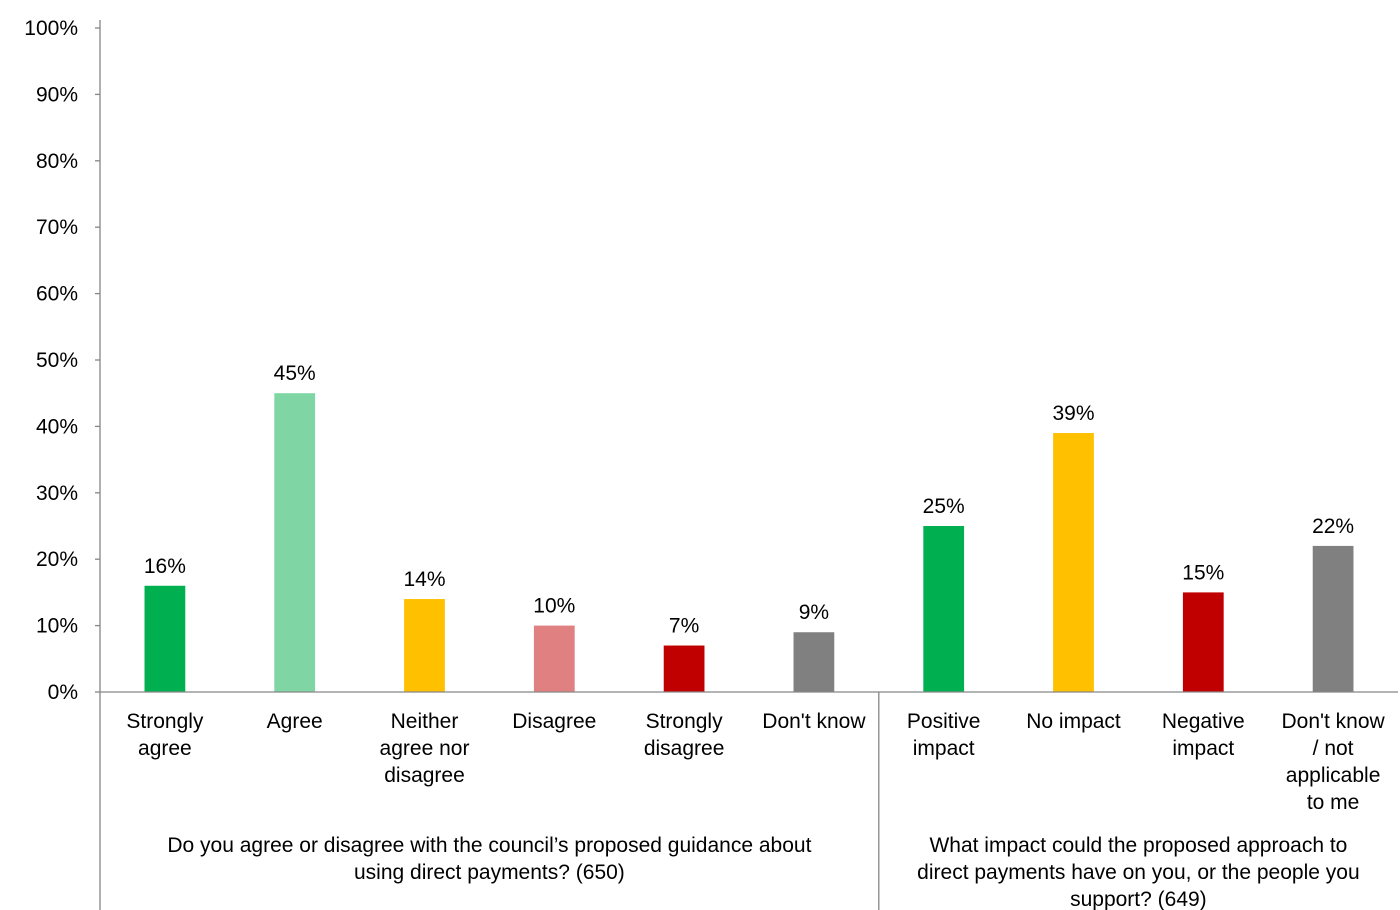  I want to click on category-label: No impact, so click(1073, 721).